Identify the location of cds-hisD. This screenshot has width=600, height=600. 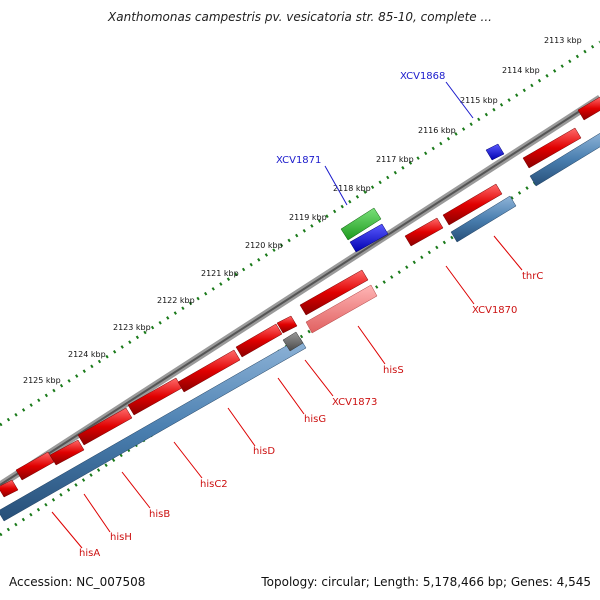
(209, 371).